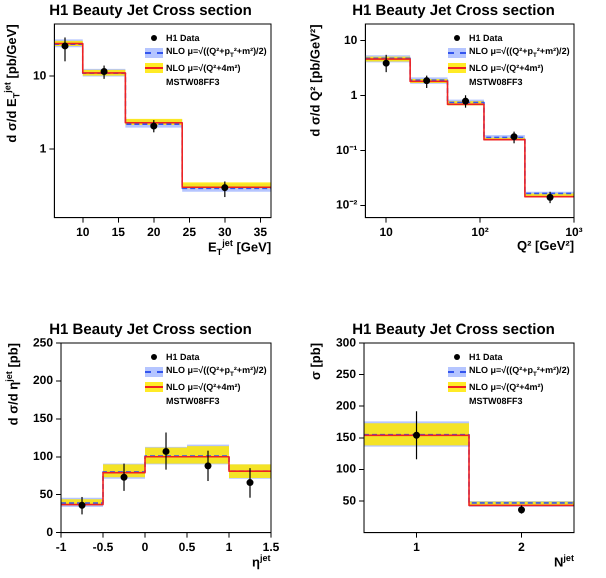 Image resolution: width=606 pixels, height=578 pixels. I want to click on x-tick-label: 20, so click(154, 232).